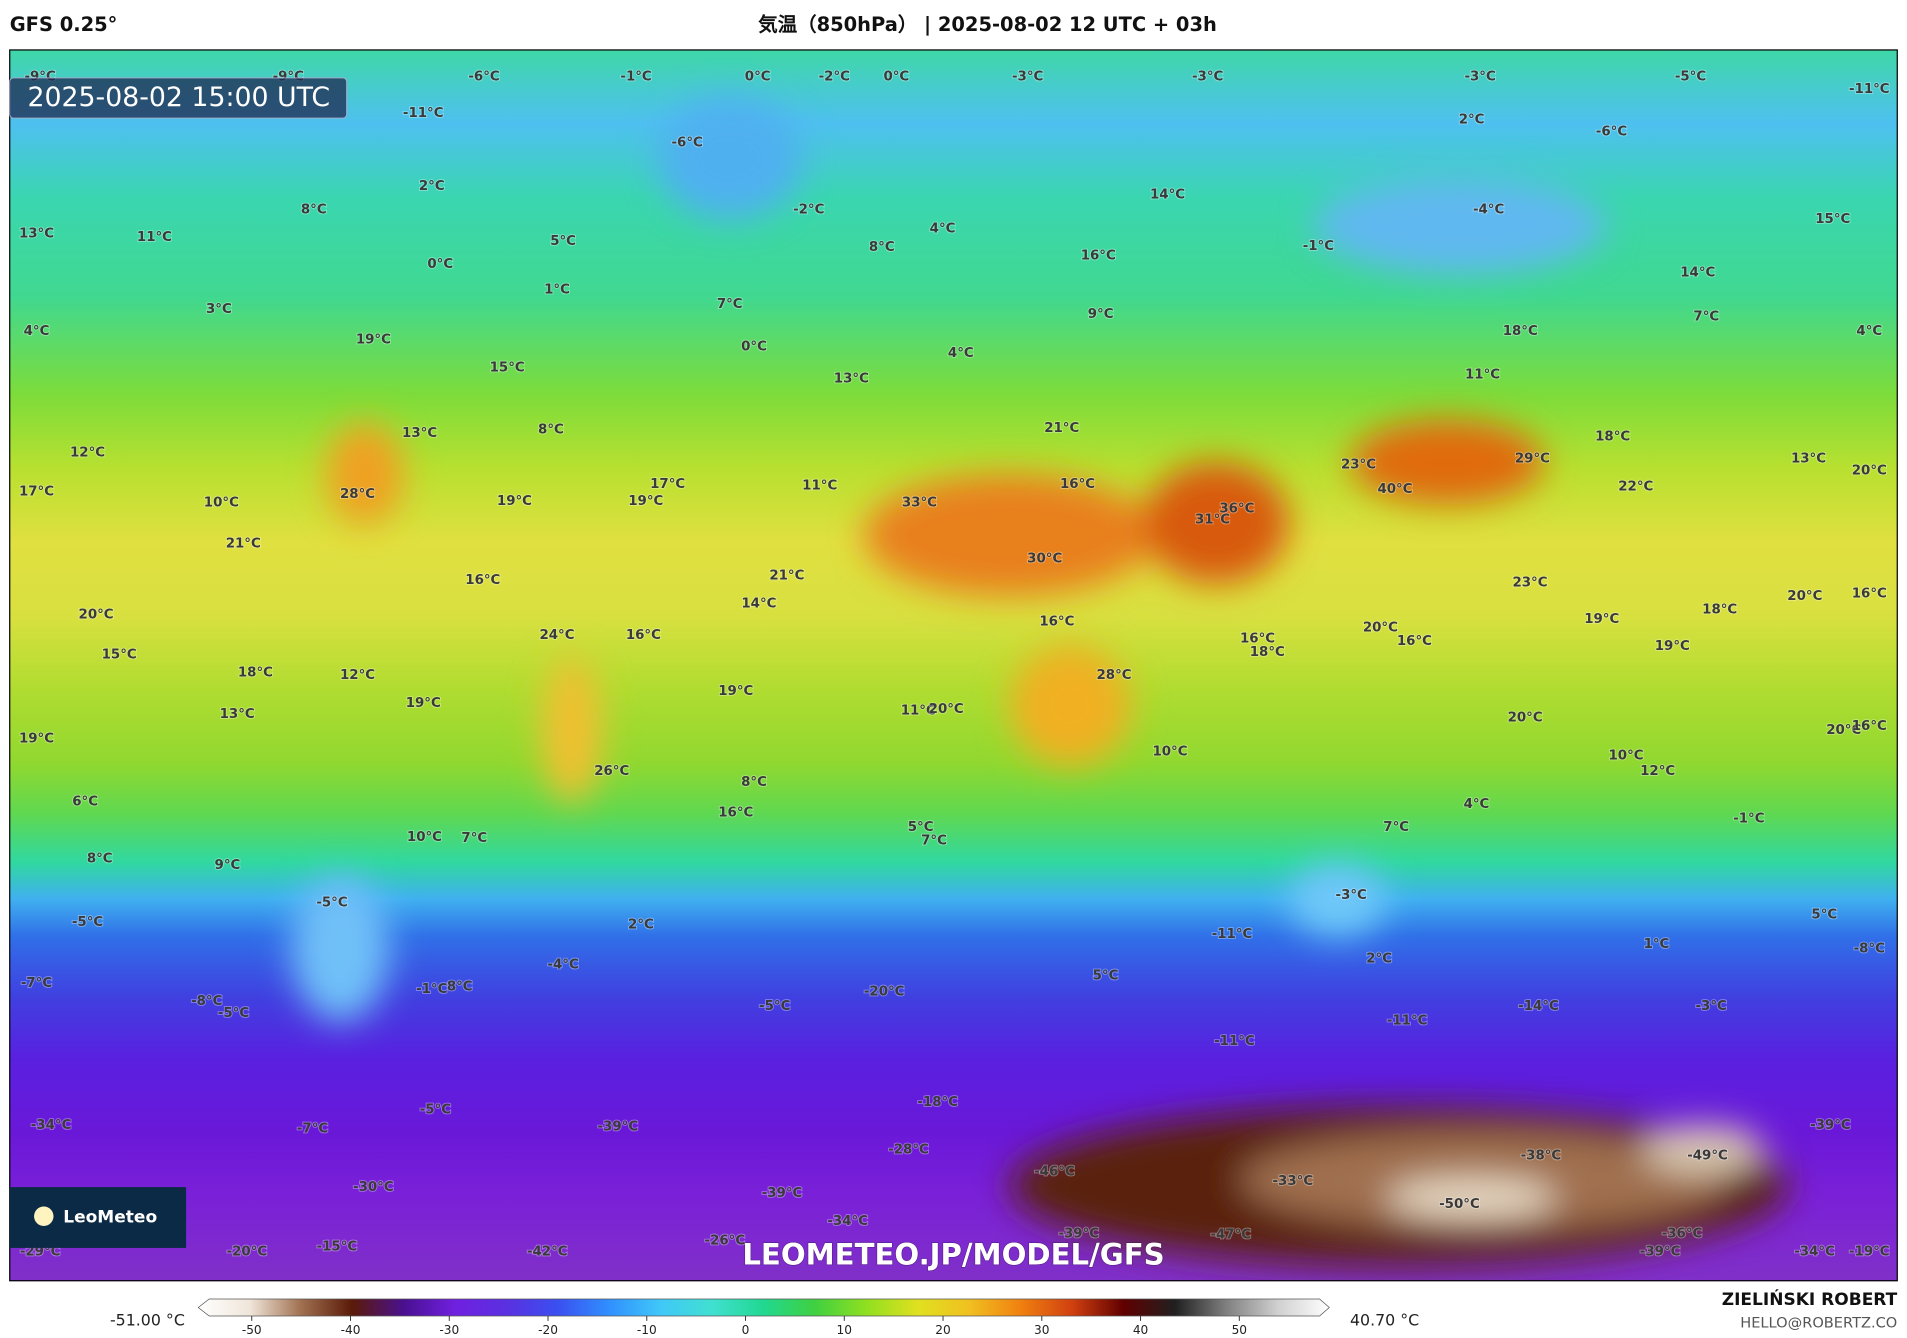  What do you see at coordinates (64, 24) in the screenshot?
I see `model-name: GFS 0.25°` at bounding box center [64, 24].